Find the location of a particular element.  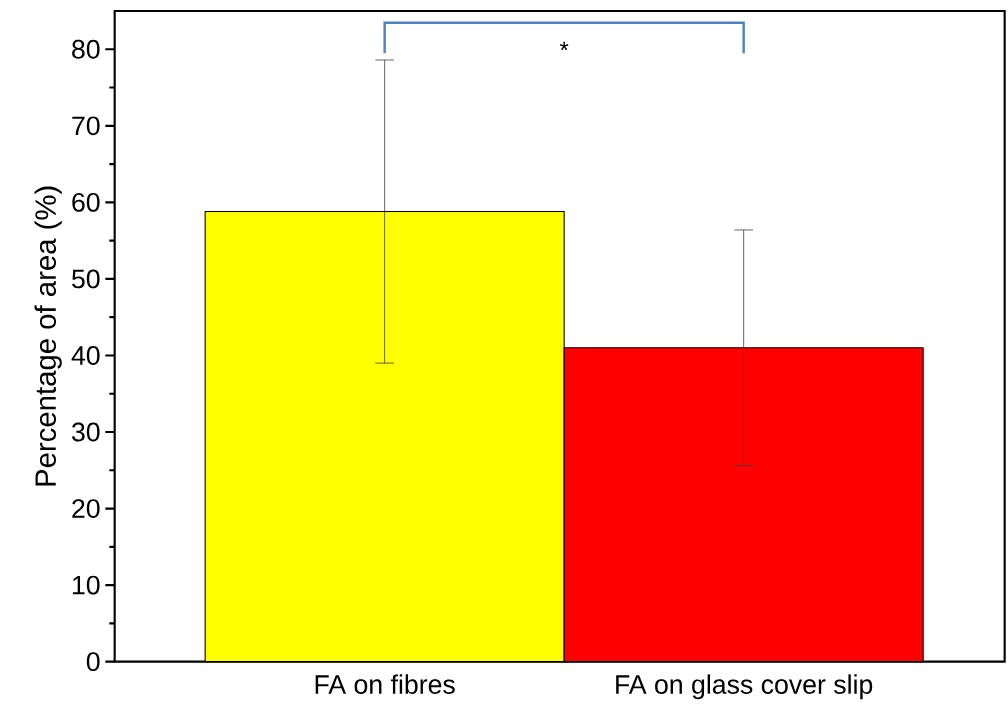

annotation: * is located at coordinates (564, 46).